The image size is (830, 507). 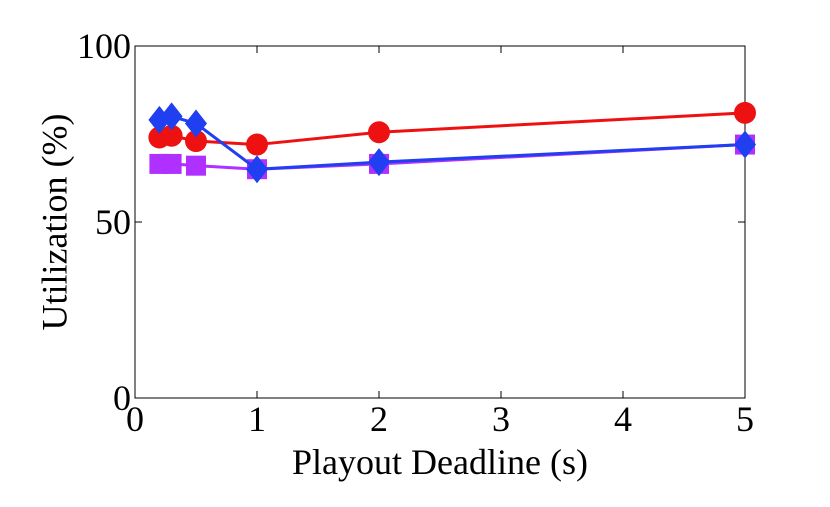 What do you see at coordinates (113, 222) in the screenshot?
I see `y-tick-label: 50` at bounding box center [113, 222].